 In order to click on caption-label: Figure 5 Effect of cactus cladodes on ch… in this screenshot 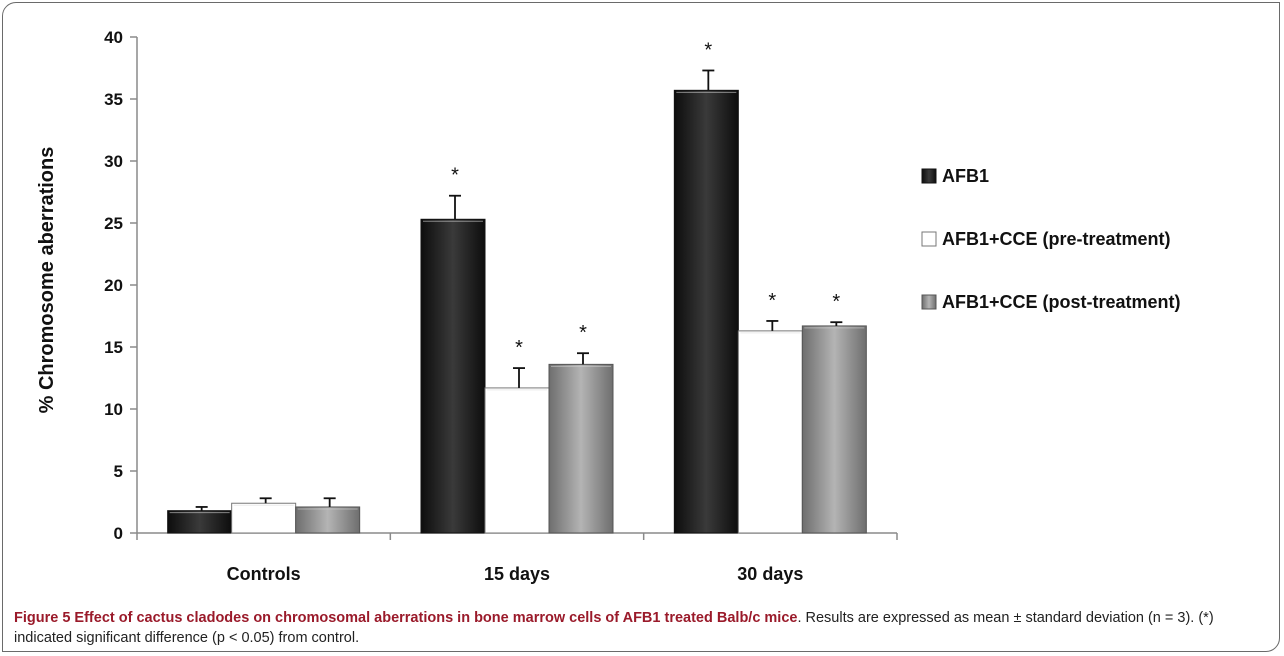, I will do `click(406, 618)`.